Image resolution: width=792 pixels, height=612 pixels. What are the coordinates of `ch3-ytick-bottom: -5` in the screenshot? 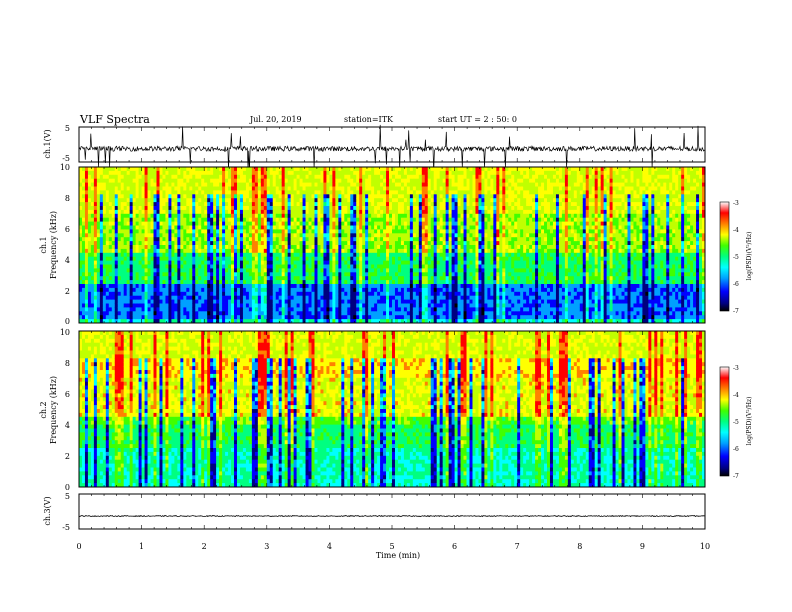 It's located at (66, 527).